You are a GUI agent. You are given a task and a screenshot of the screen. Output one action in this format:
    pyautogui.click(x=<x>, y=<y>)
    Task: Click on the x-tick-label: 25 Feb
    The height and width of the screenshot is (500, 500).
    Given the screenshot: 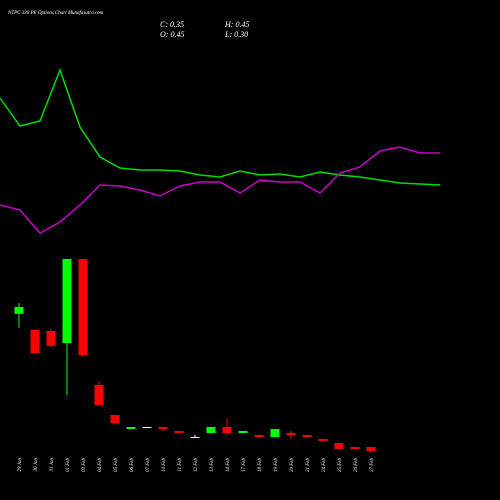 What is the action you would take?
    pyautogui.click(x=340, y=465)
    